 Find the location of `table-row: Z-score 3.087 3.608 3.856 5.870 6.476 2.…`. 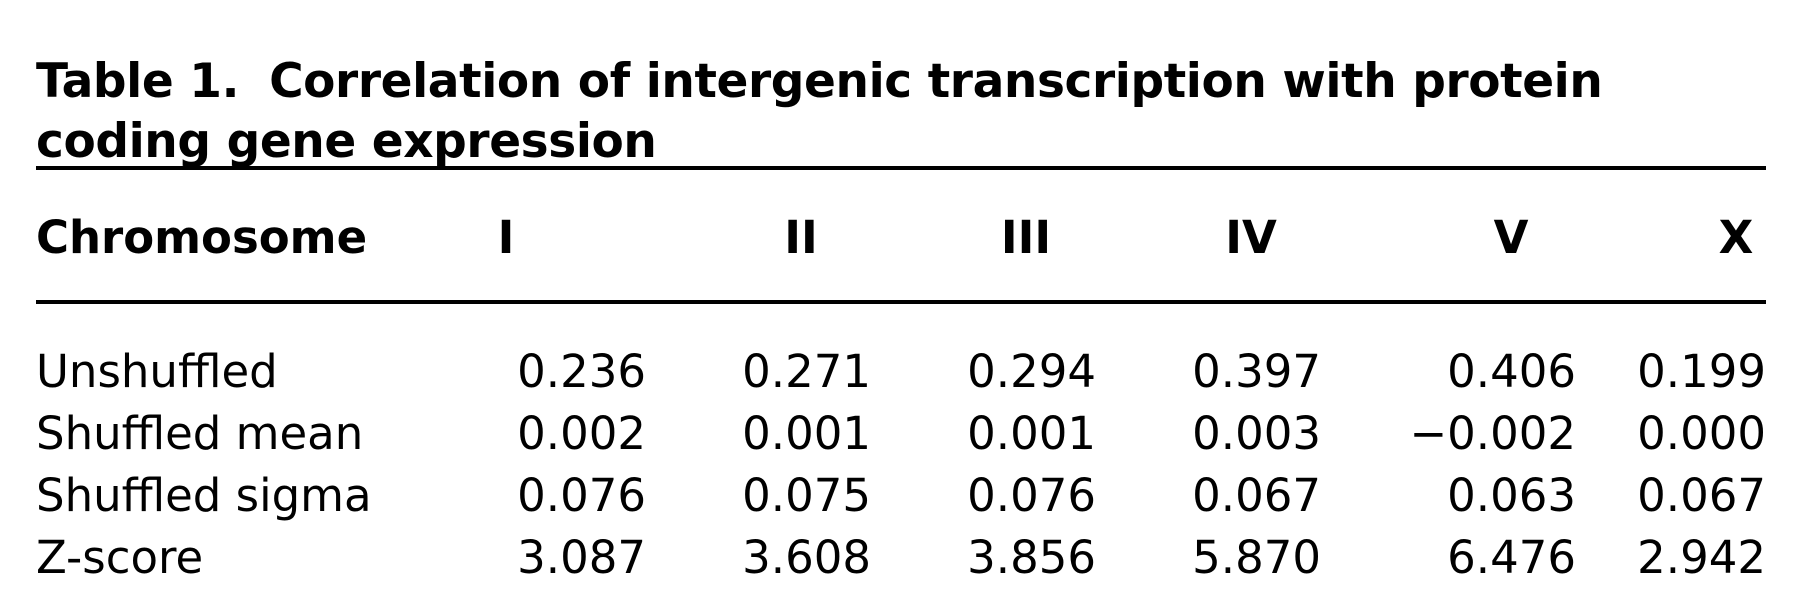

table-row: Z-score 3.087 3.608 3.856 5.870 6.476 2.… is located at coordinates (901, 558).